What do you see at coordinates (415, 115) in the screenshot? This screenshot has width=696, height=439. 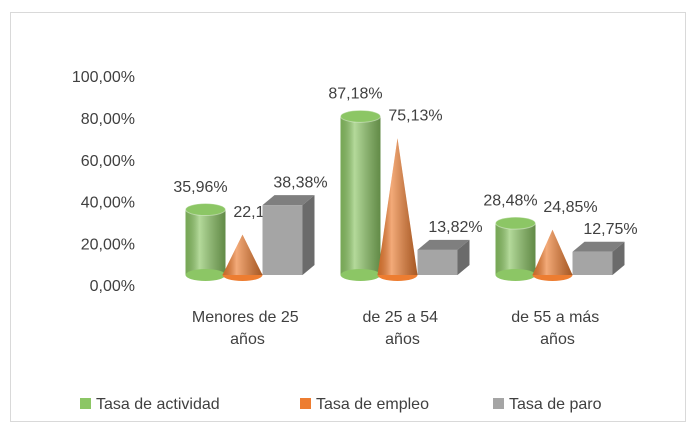 I see `data-label: 75,13%` at bounding box center [415, 115].